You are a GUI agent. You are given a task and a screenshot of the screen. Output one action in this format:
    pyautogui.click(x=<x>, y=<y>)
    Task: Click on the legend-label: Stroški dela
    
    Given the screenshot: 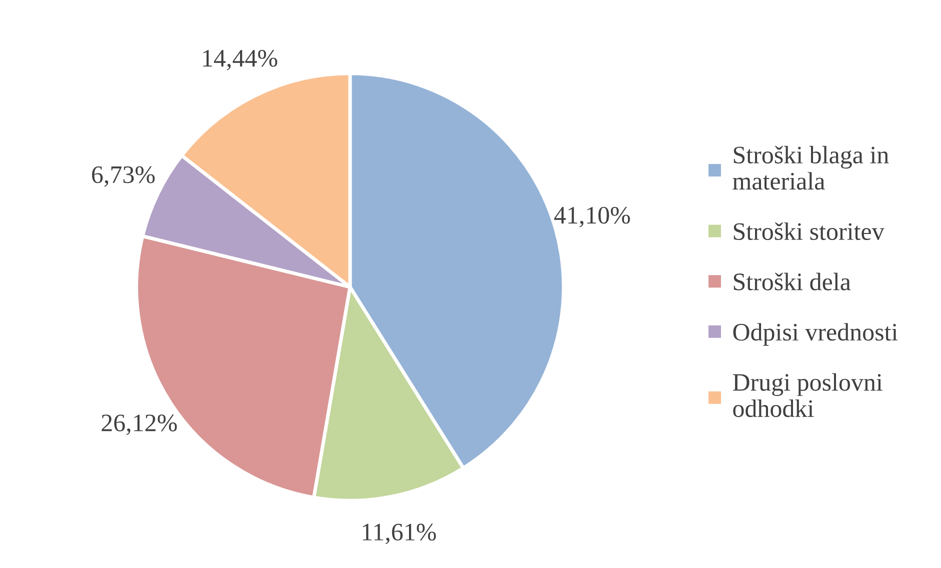 What is the action you would take?
    pyautogui.click(x=792, y=281)
    